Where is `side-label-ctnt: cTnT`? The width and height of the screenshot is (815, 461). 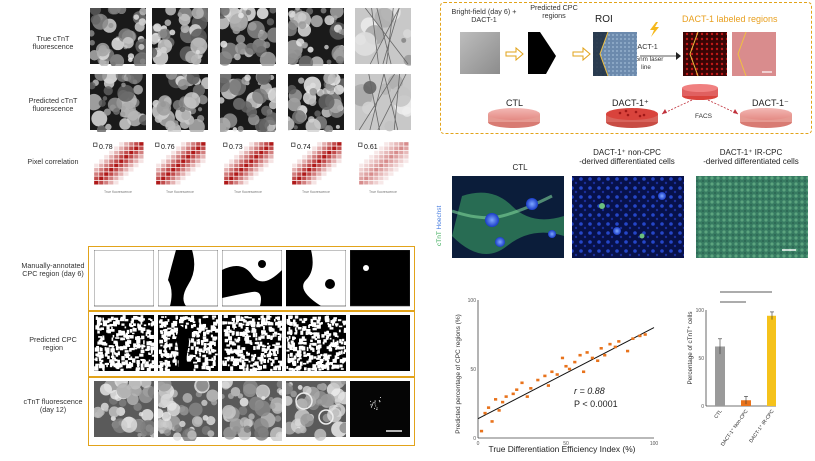
side-label-ctnt: cTnT is located at coordinates (439, 238).